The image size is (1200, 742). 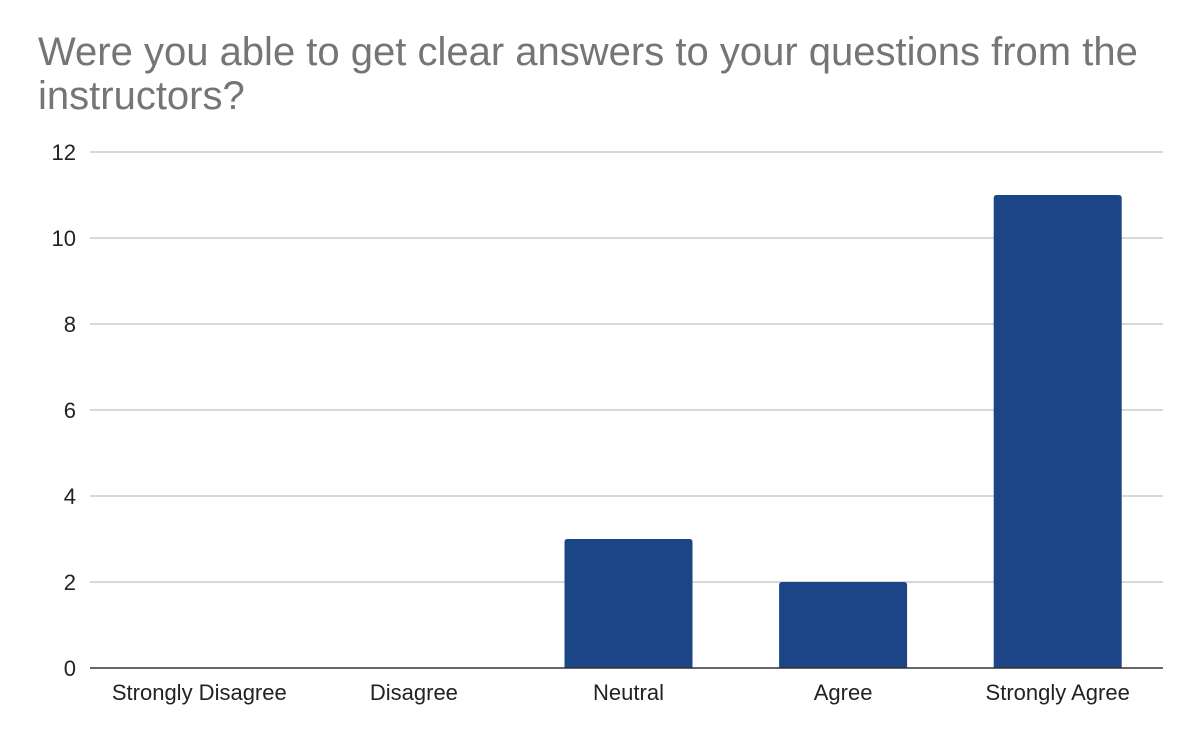 What do you see at coordinates (64, 238) in the screenshot?
I see `y-tick-label: 10` at bounding box center [64, 238].